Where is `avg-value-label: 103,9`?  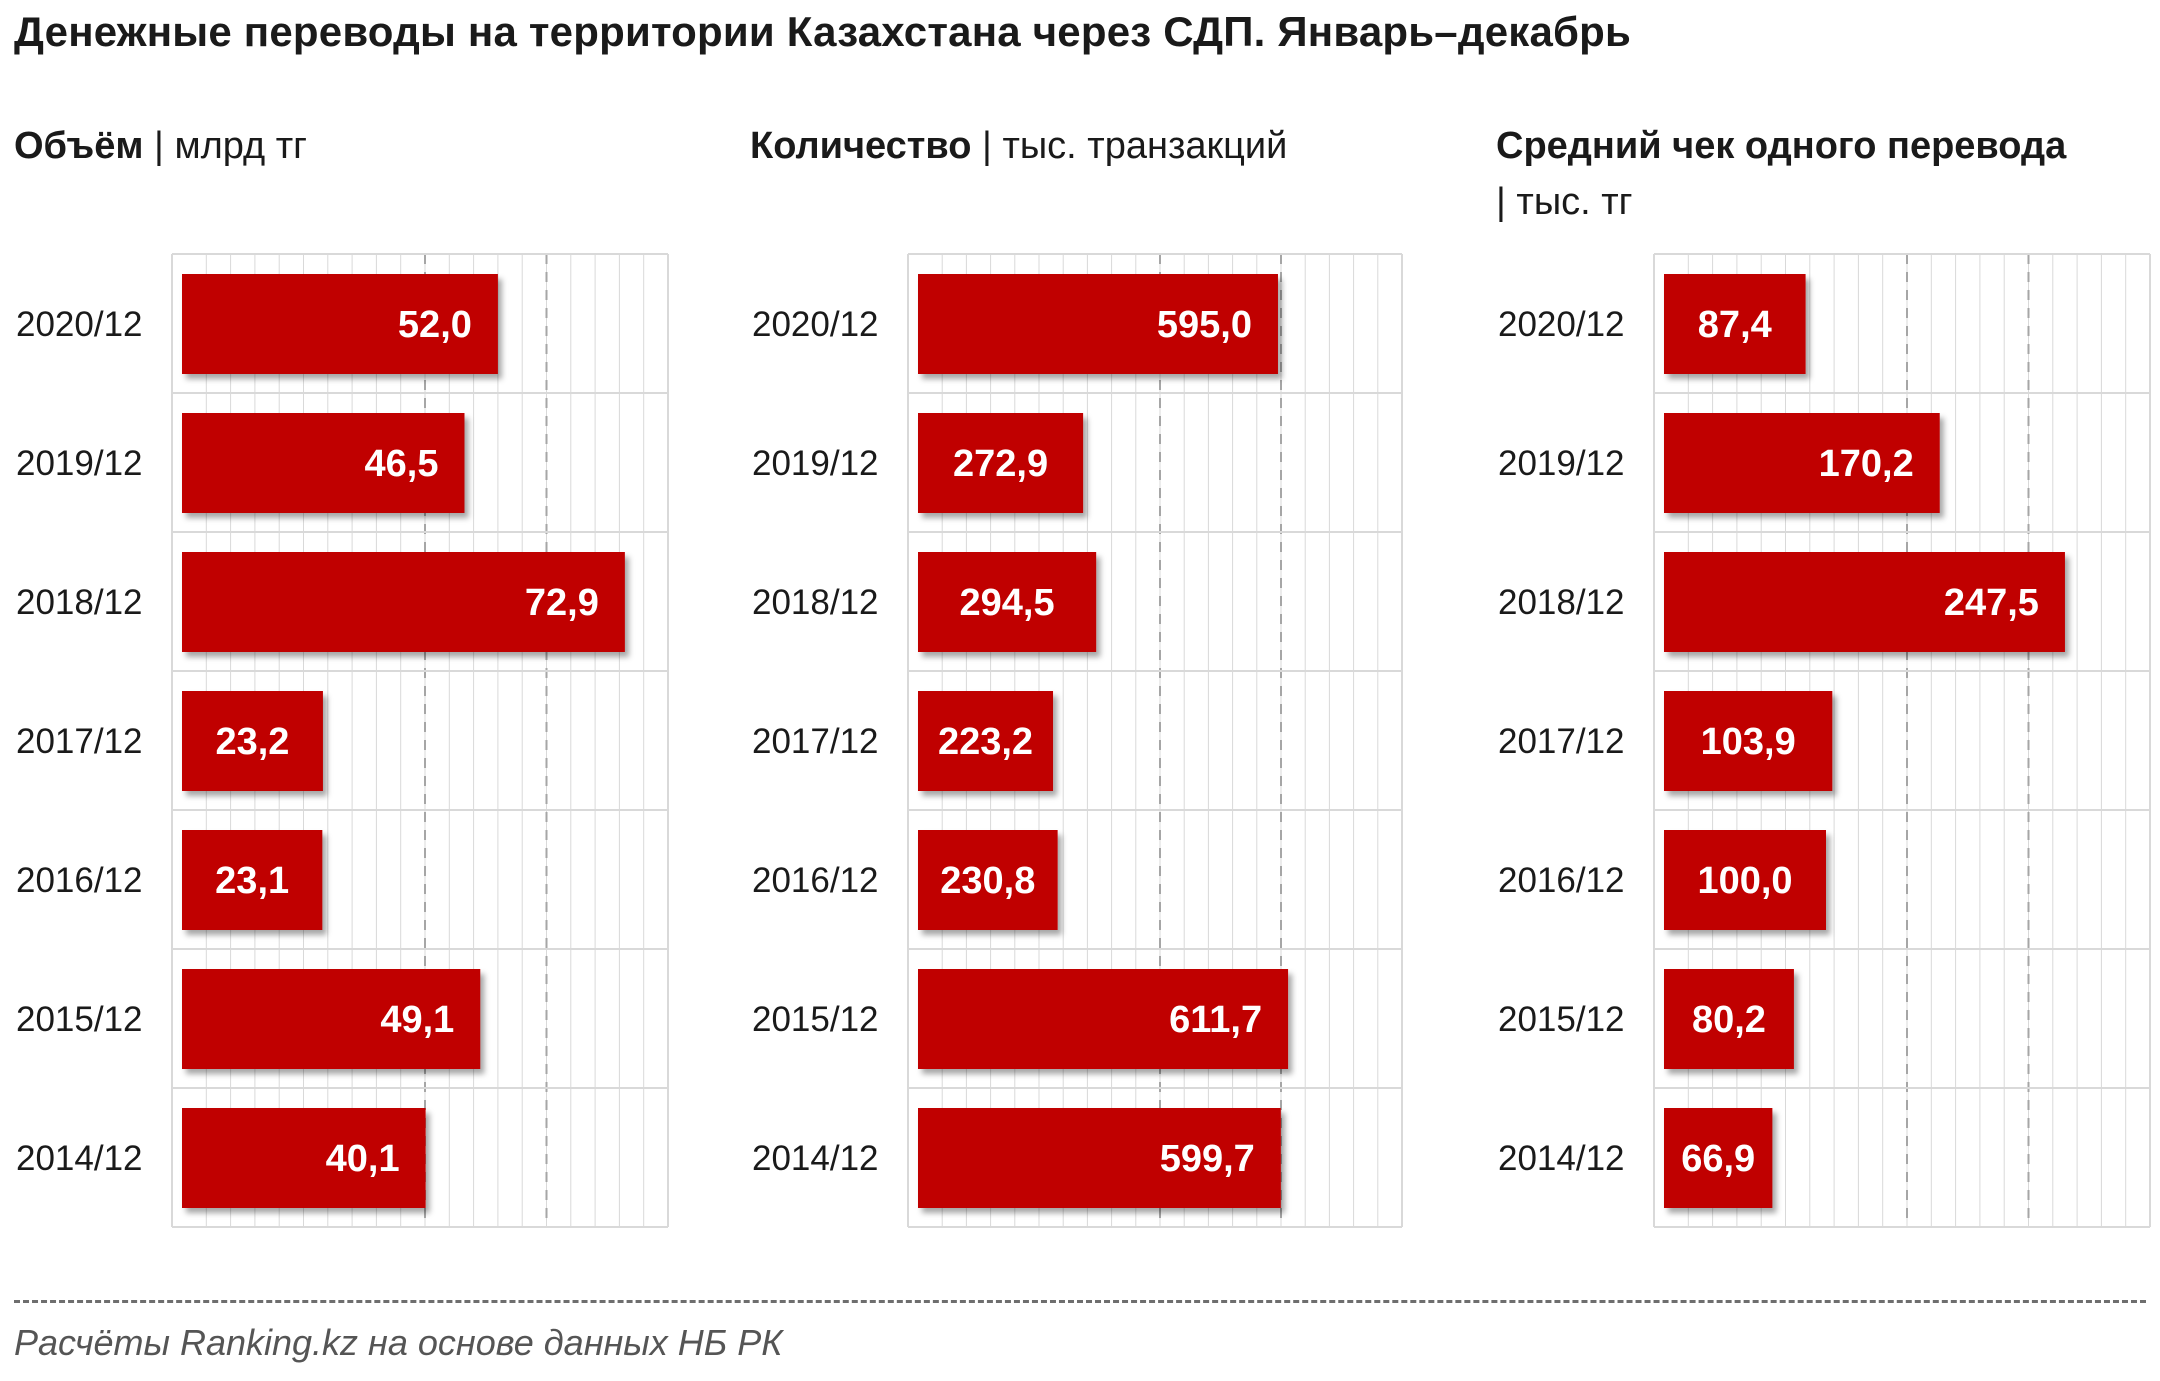
avg-value-label: 103,9 is located at coordinates (1748, 742).